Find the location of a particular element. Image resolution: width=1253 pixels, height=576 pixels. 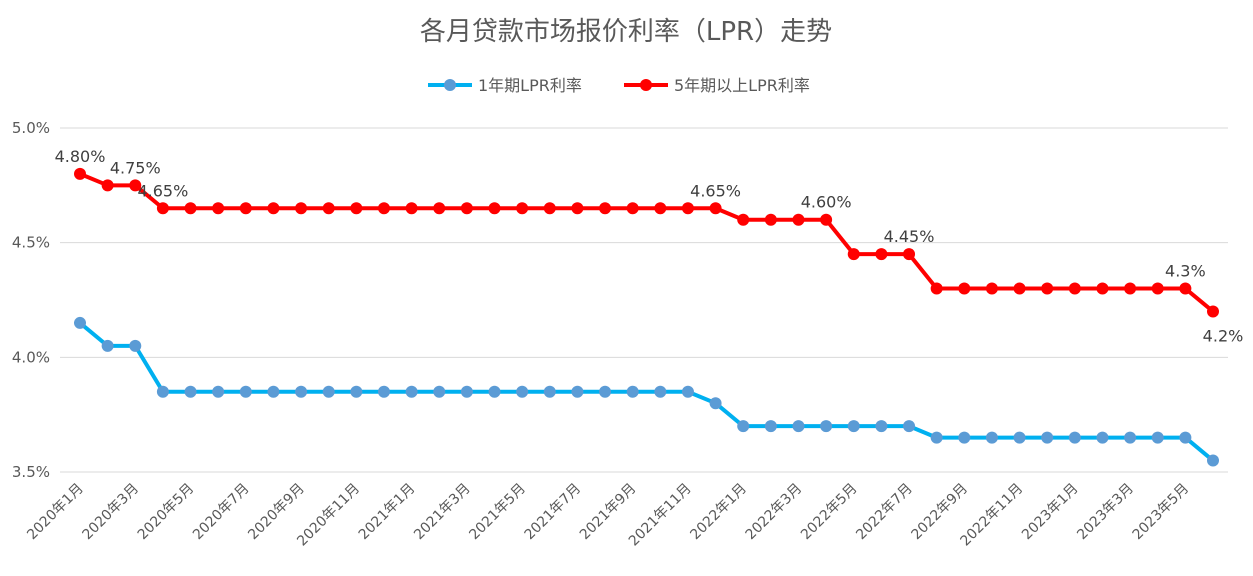

x-tick-label: 2020年1月 is located at coordinates (55, 512).